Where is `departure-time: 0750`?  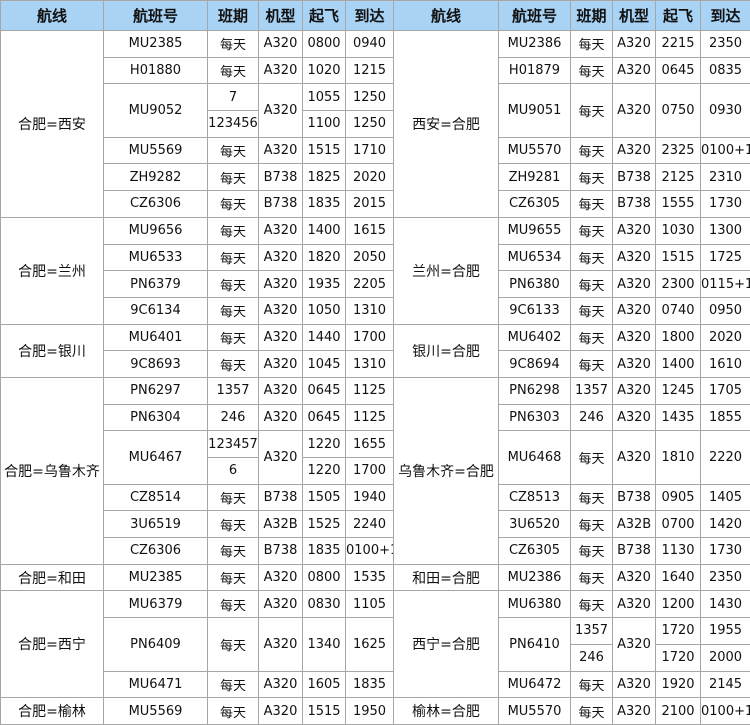 departure-time: 0750 is located at coordinates (678, 110).